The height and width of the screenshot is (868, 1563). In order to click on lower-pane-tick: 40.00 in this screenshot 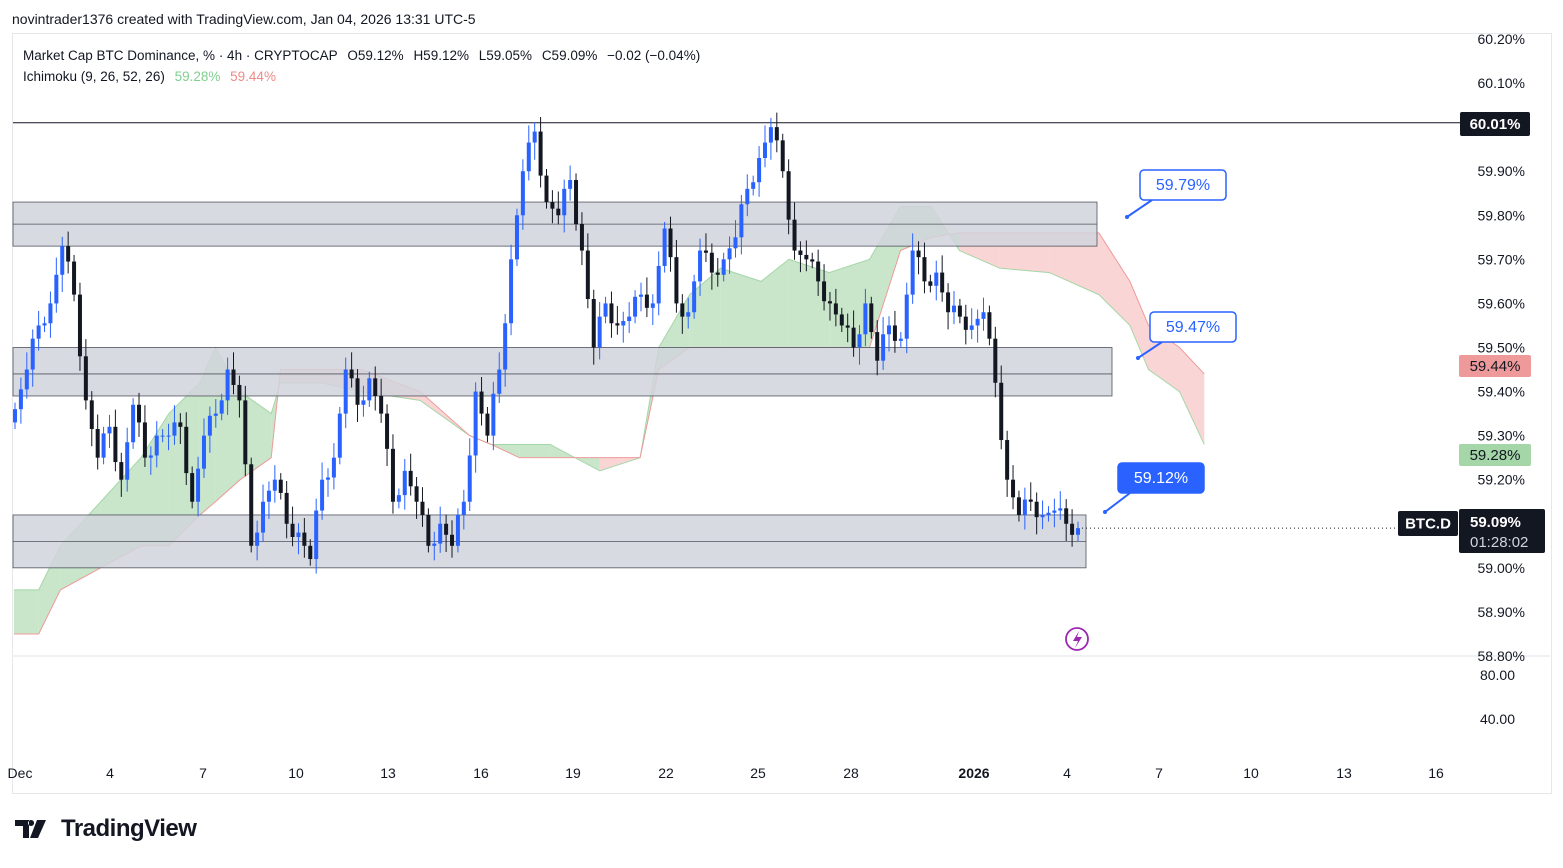, I will do `click(1497, 719)`.